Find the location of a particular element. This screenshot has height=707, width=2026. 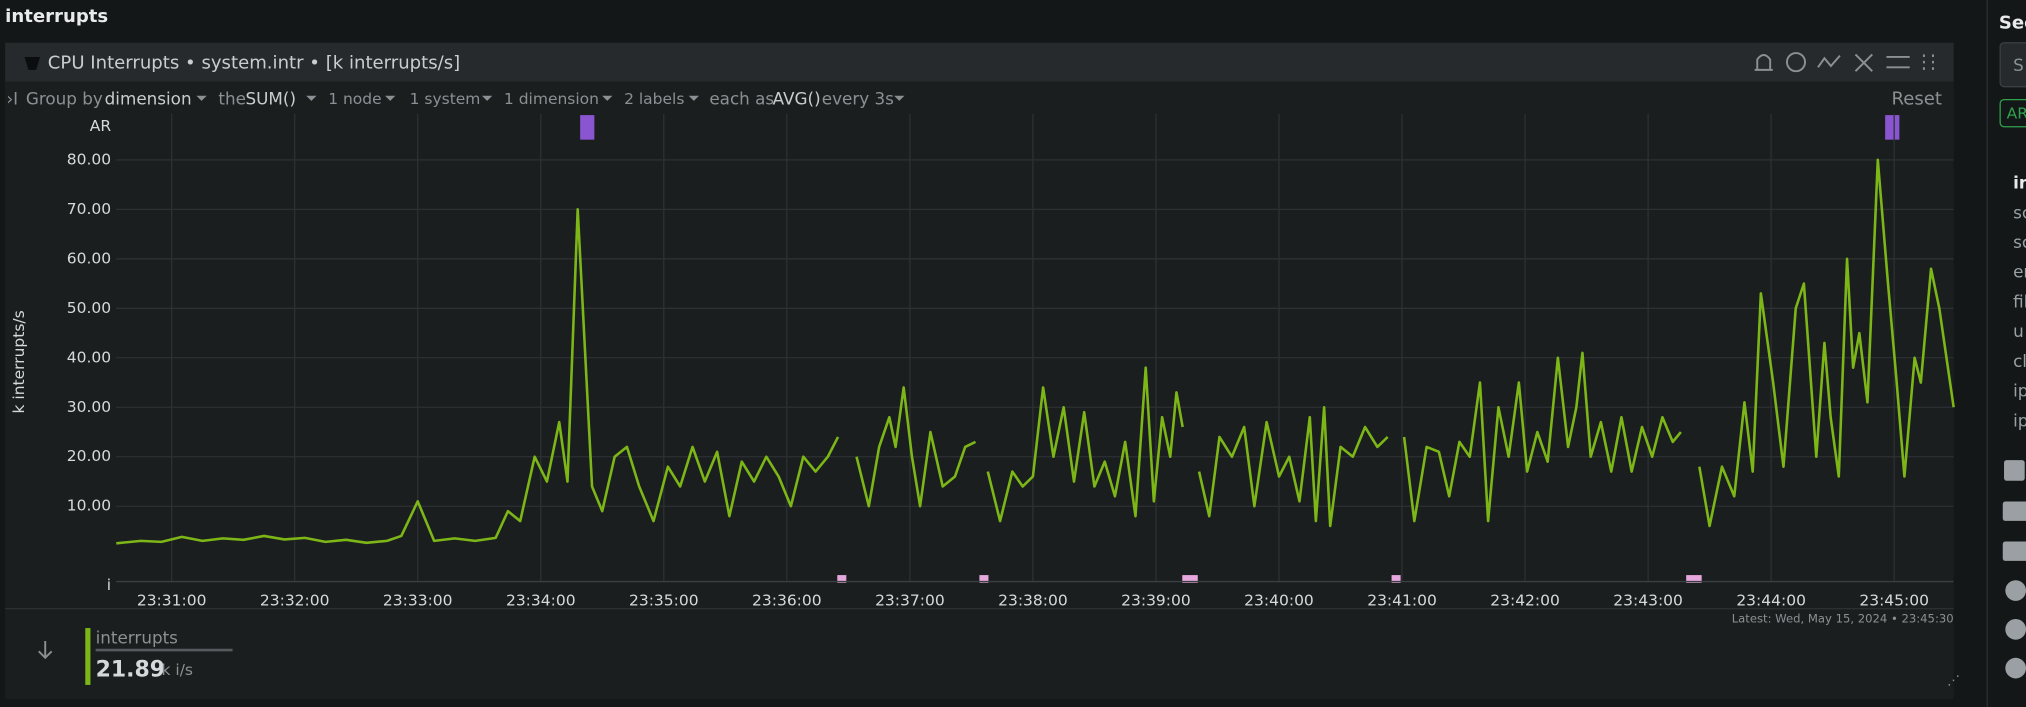

x-tick-label: 23:32:00 is located at coordinates (295, 600).